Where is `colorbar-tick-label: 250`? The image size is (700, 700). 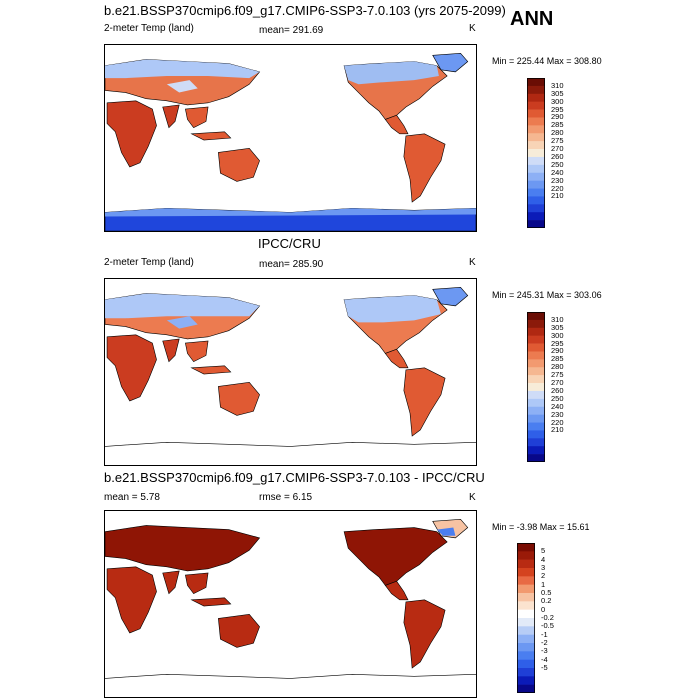
colorbar-tick-label: 250 is located at coordinates (557, 398).